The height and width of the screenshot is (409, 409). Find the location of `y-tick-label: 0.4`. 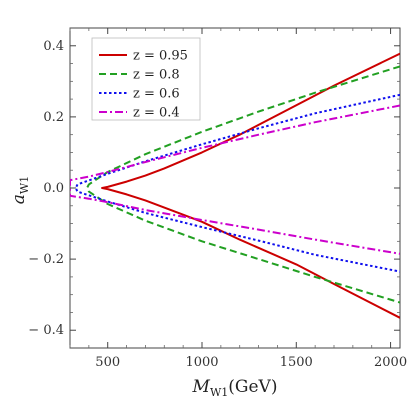

y-tick-label: 0.4 is located at coordinates (53, 46).